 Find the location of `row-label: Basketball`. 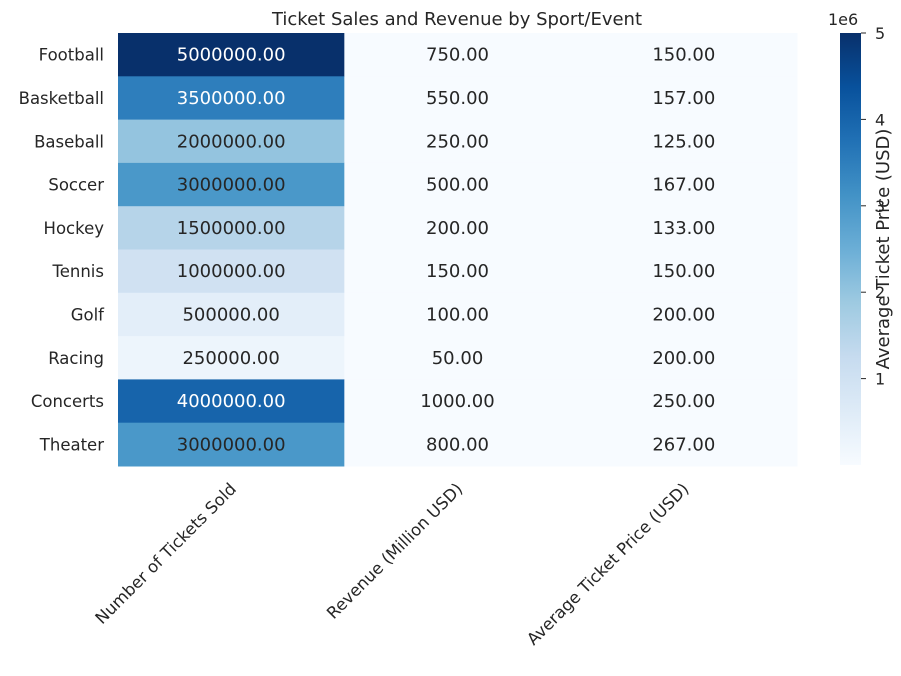

row-label: Basketball is located at coordinates (61, 98).